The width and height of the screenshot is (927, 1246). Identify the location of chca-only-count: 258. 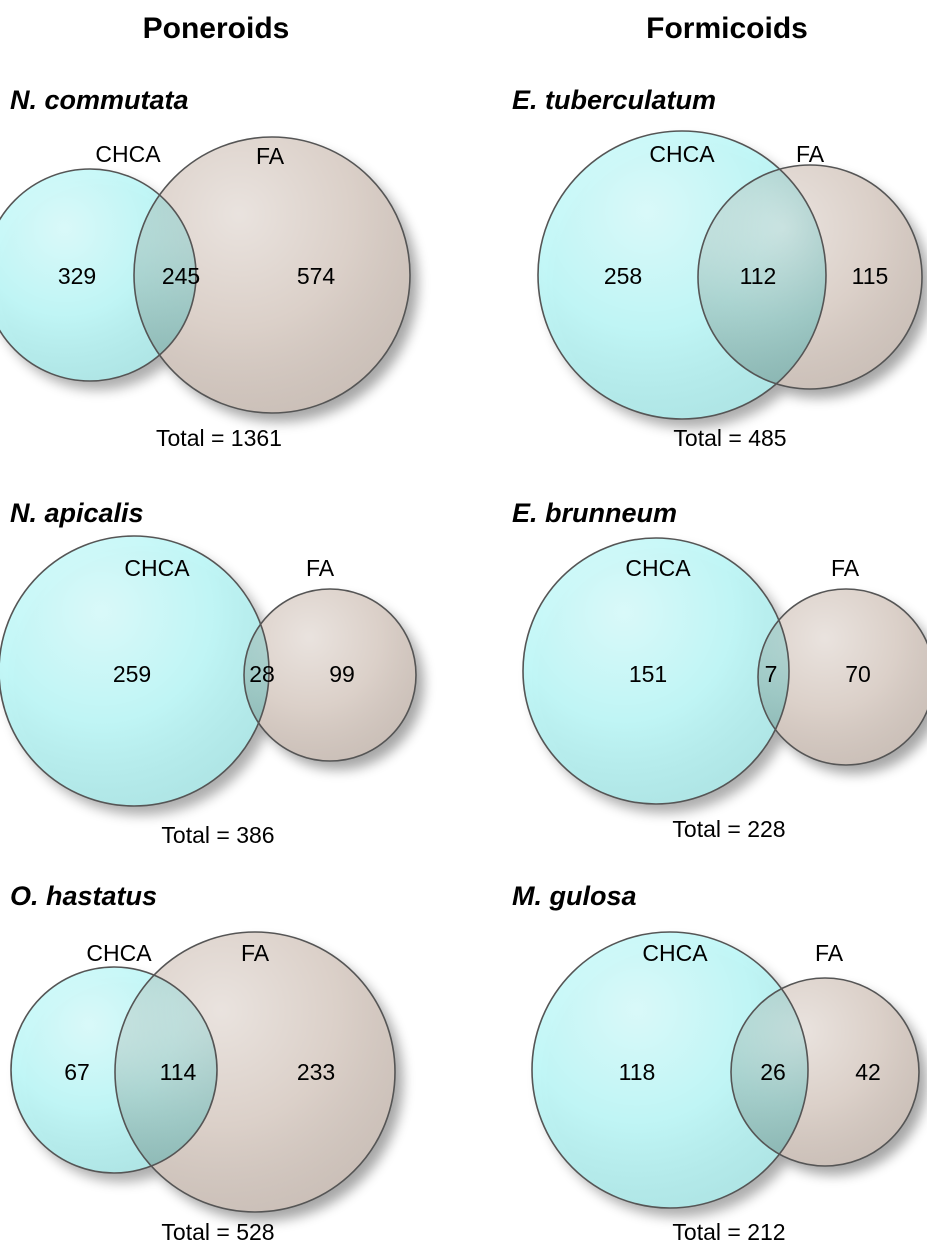
(623, 276).